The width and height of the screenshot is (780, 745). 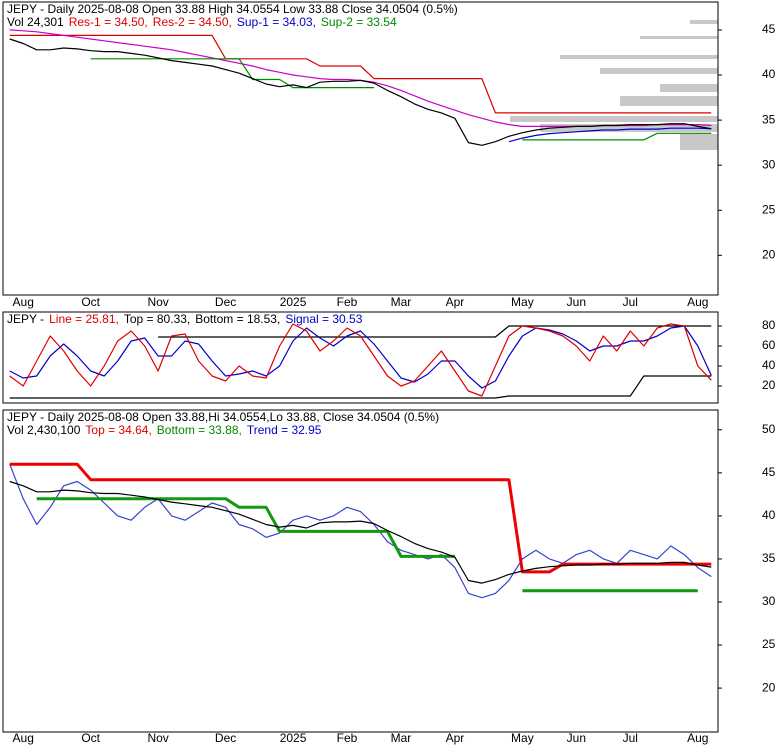 I want to click on header-item: Bottom = 18.53,, so click(x=237, y=319).